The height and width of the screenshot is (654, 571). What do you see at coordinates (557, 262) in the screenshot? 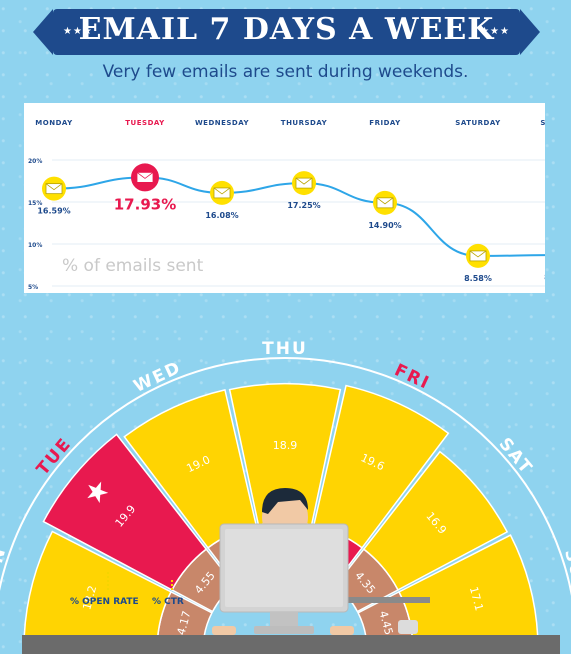
I see `data-point: 8.68%` at bounding box center [557, 262].